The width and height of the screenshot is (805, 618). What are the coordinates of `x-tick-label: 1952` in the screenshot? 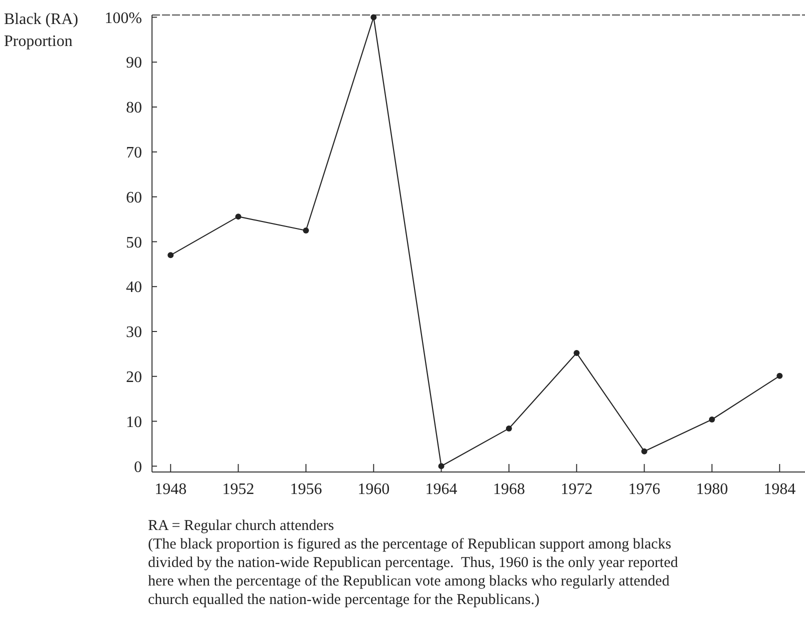 It's located at (238, 489).